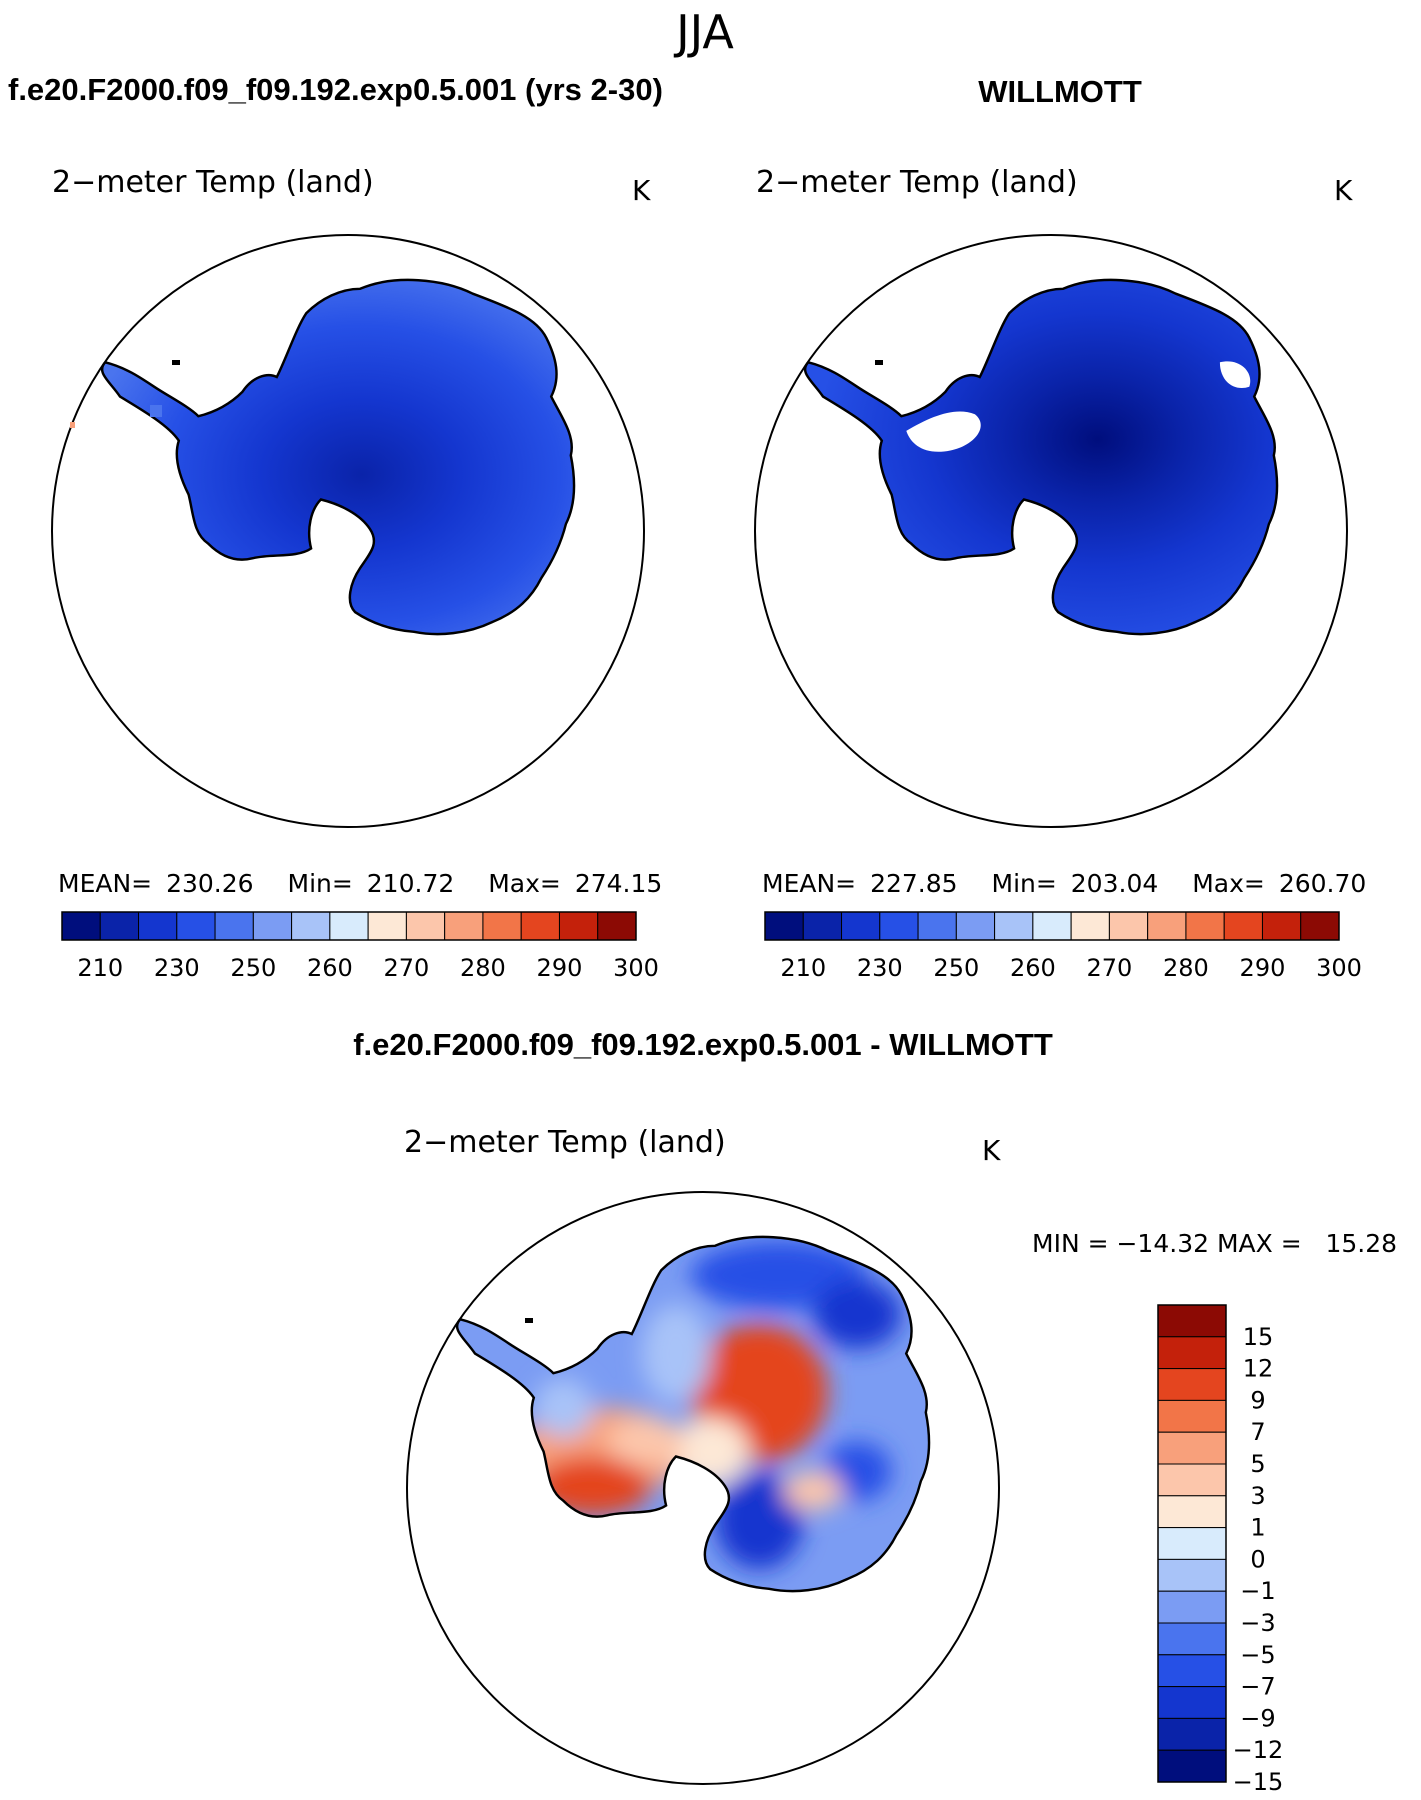  Describe the element at coordinates (1258, 1337) in the screenshot. I see `diff-colorbar-tick-label: 15` at that location.